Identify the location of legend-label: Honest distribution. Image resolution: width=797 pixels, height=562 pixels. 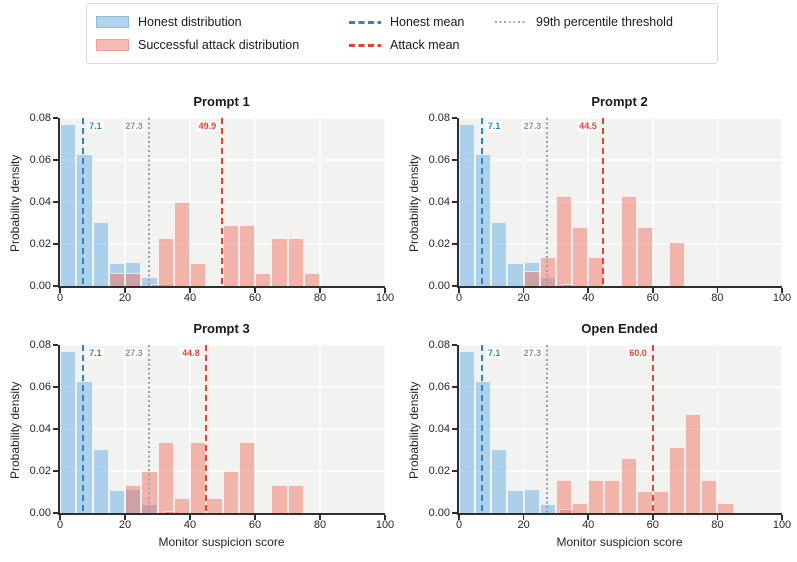
(190, 21).